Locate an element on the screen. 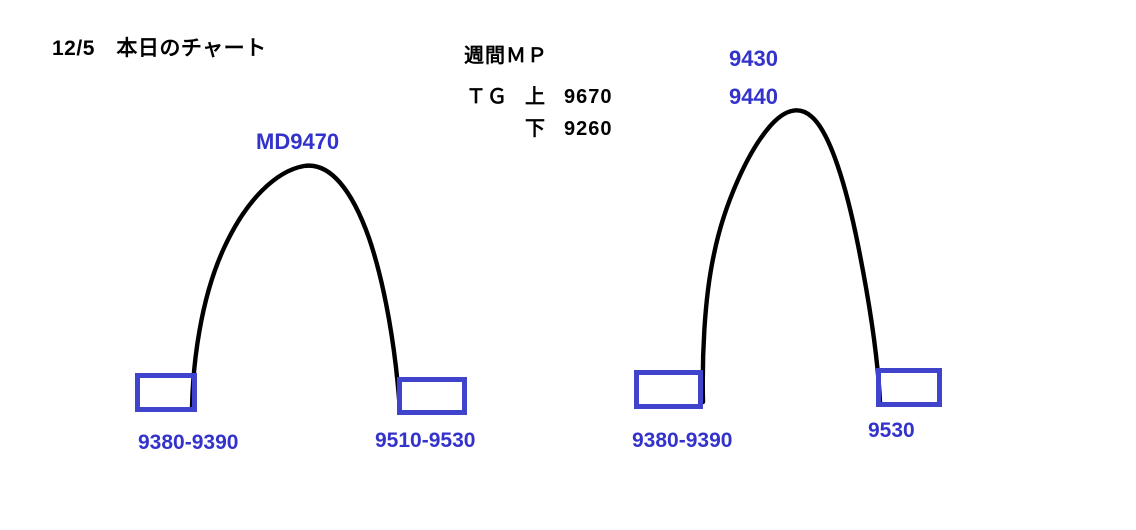  right-chart-curve is located at coordinates (791, 256).